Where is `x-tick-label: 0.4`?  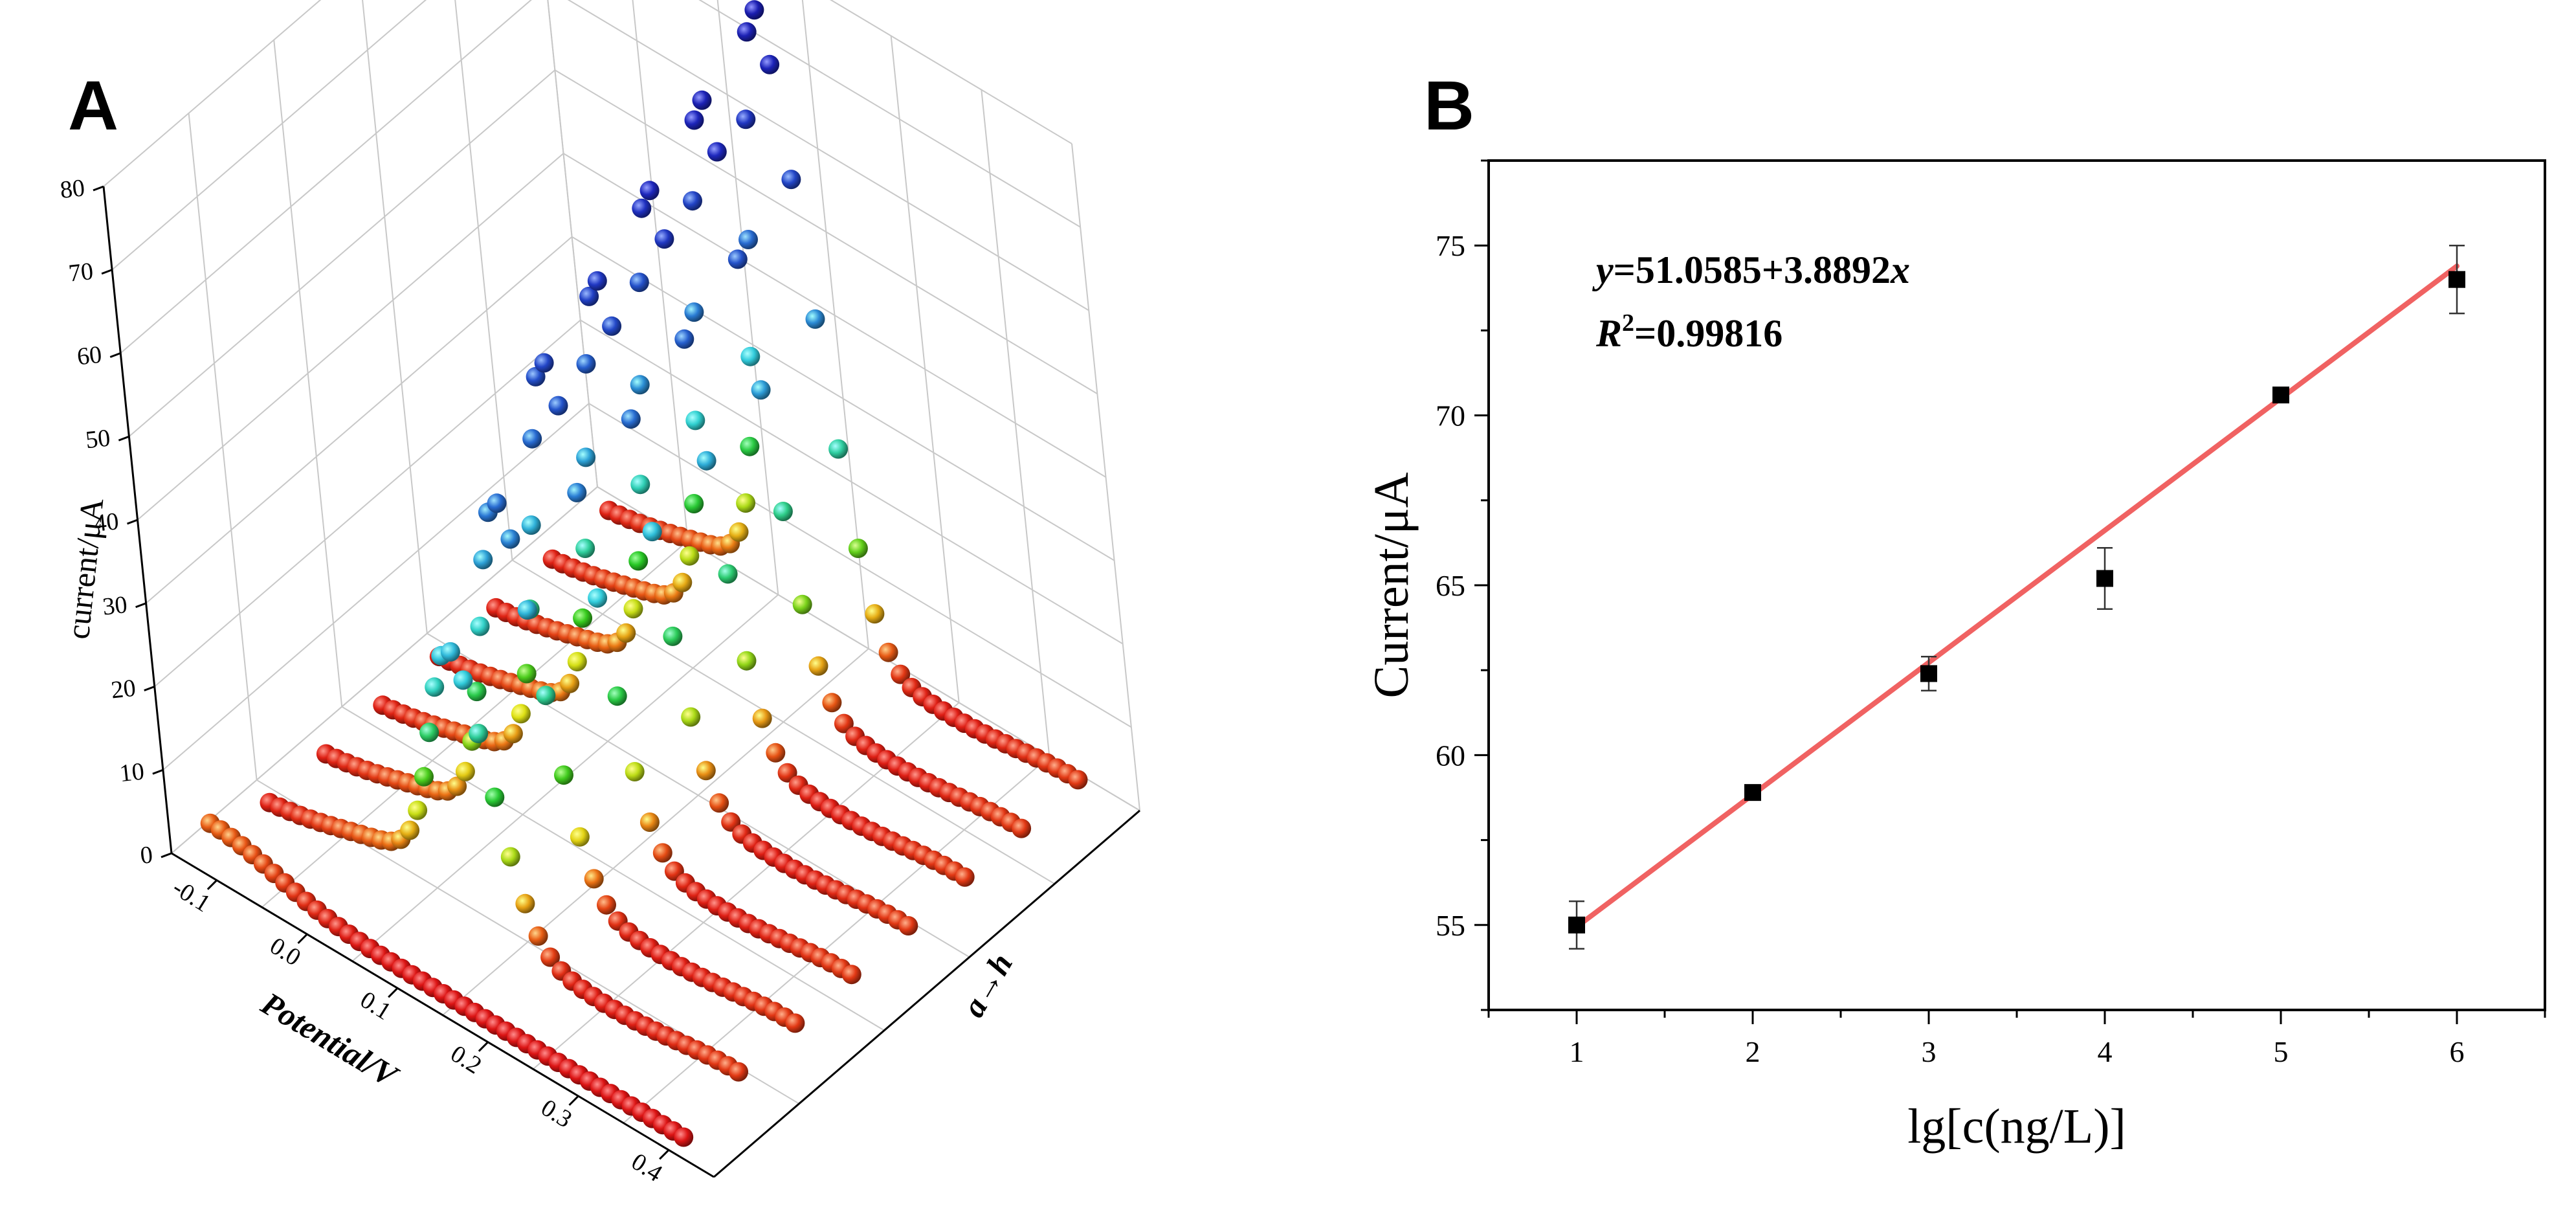 x-tick-label: 0.4 is located at coordinates (647, 1167).